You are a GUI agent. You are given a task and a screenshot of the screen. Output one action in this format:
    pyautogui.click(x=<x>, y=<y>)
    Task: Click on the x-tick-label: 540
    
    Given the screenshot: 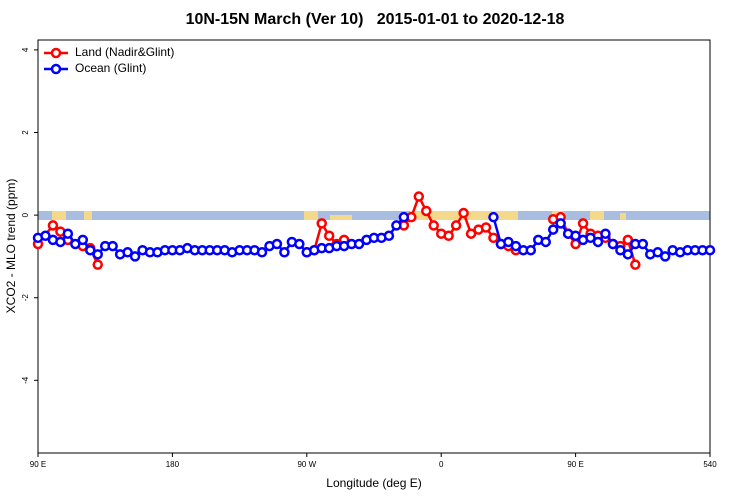 What is the action you would take?
    pyautogui.click(x=710, y=464)
    